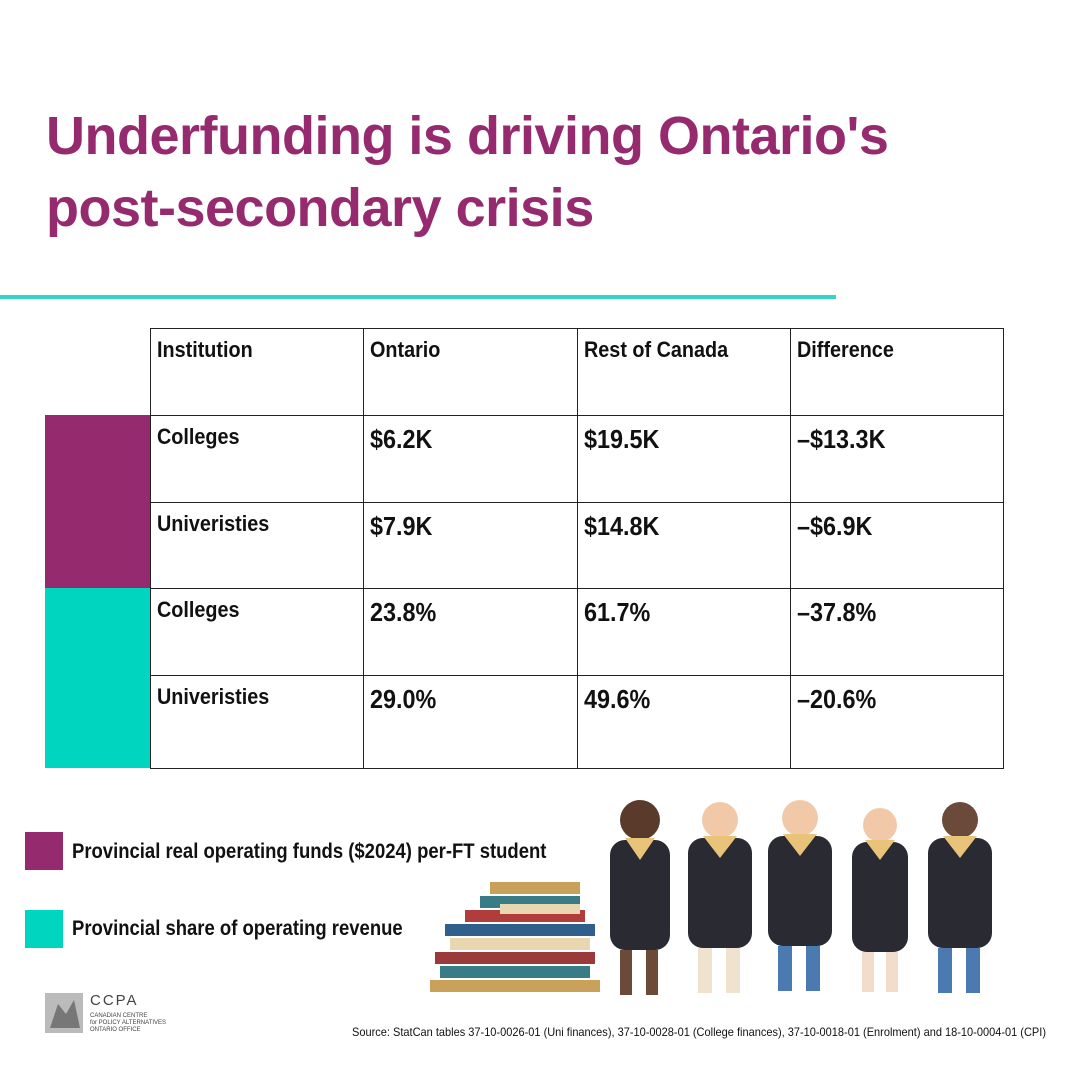  Describe the element at coordinates (403, 699) in the screenshot. I see `cell-text: 29.0%` at that location.